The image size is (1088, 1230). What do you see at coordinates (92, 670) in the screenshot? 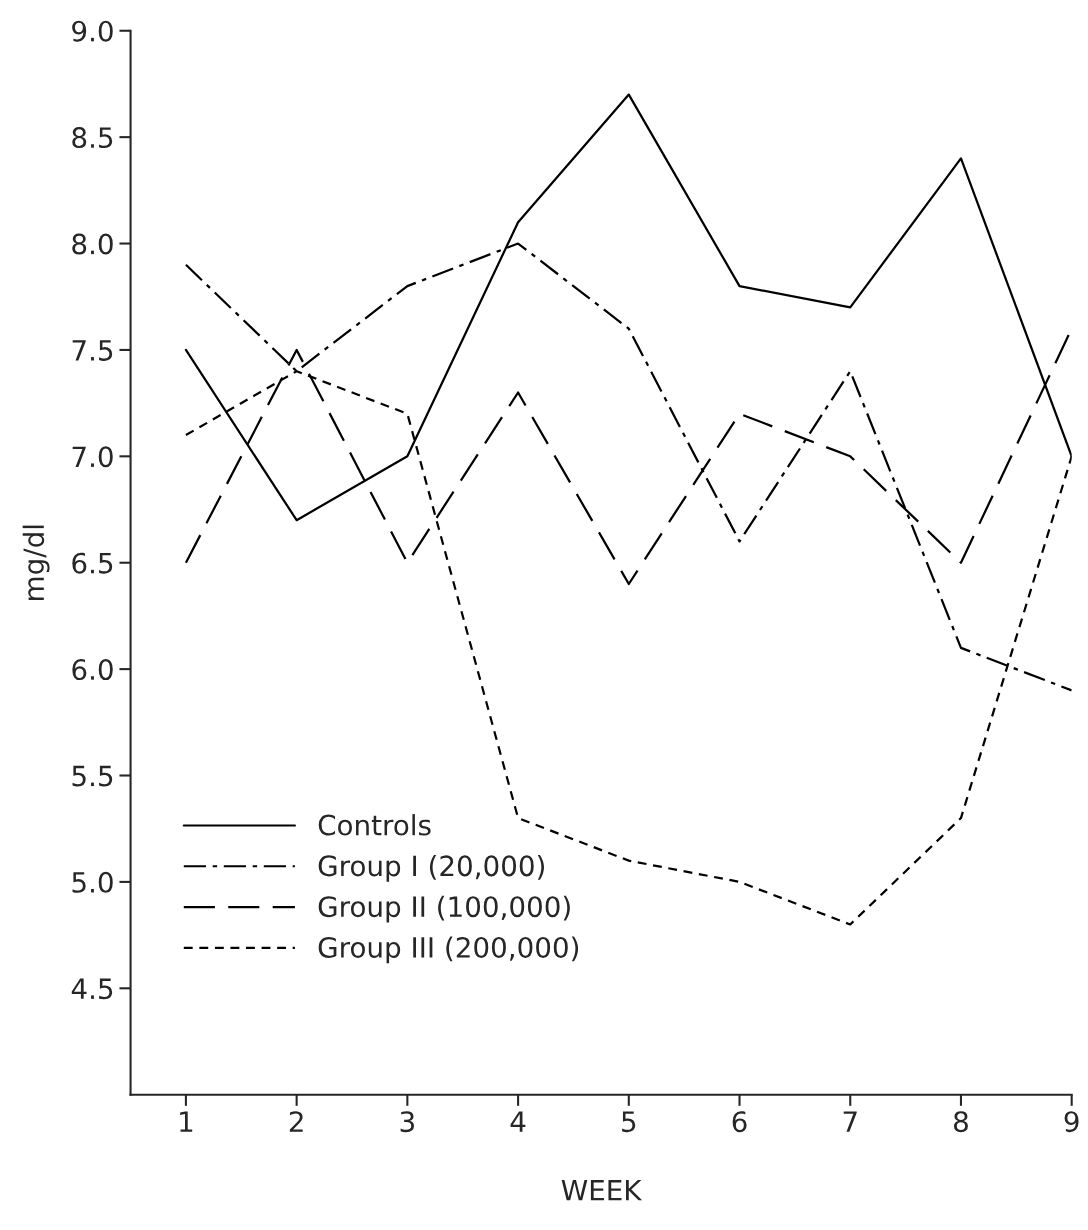
I see `y-tick-label: 6.0` at bounding box center [92, 670].